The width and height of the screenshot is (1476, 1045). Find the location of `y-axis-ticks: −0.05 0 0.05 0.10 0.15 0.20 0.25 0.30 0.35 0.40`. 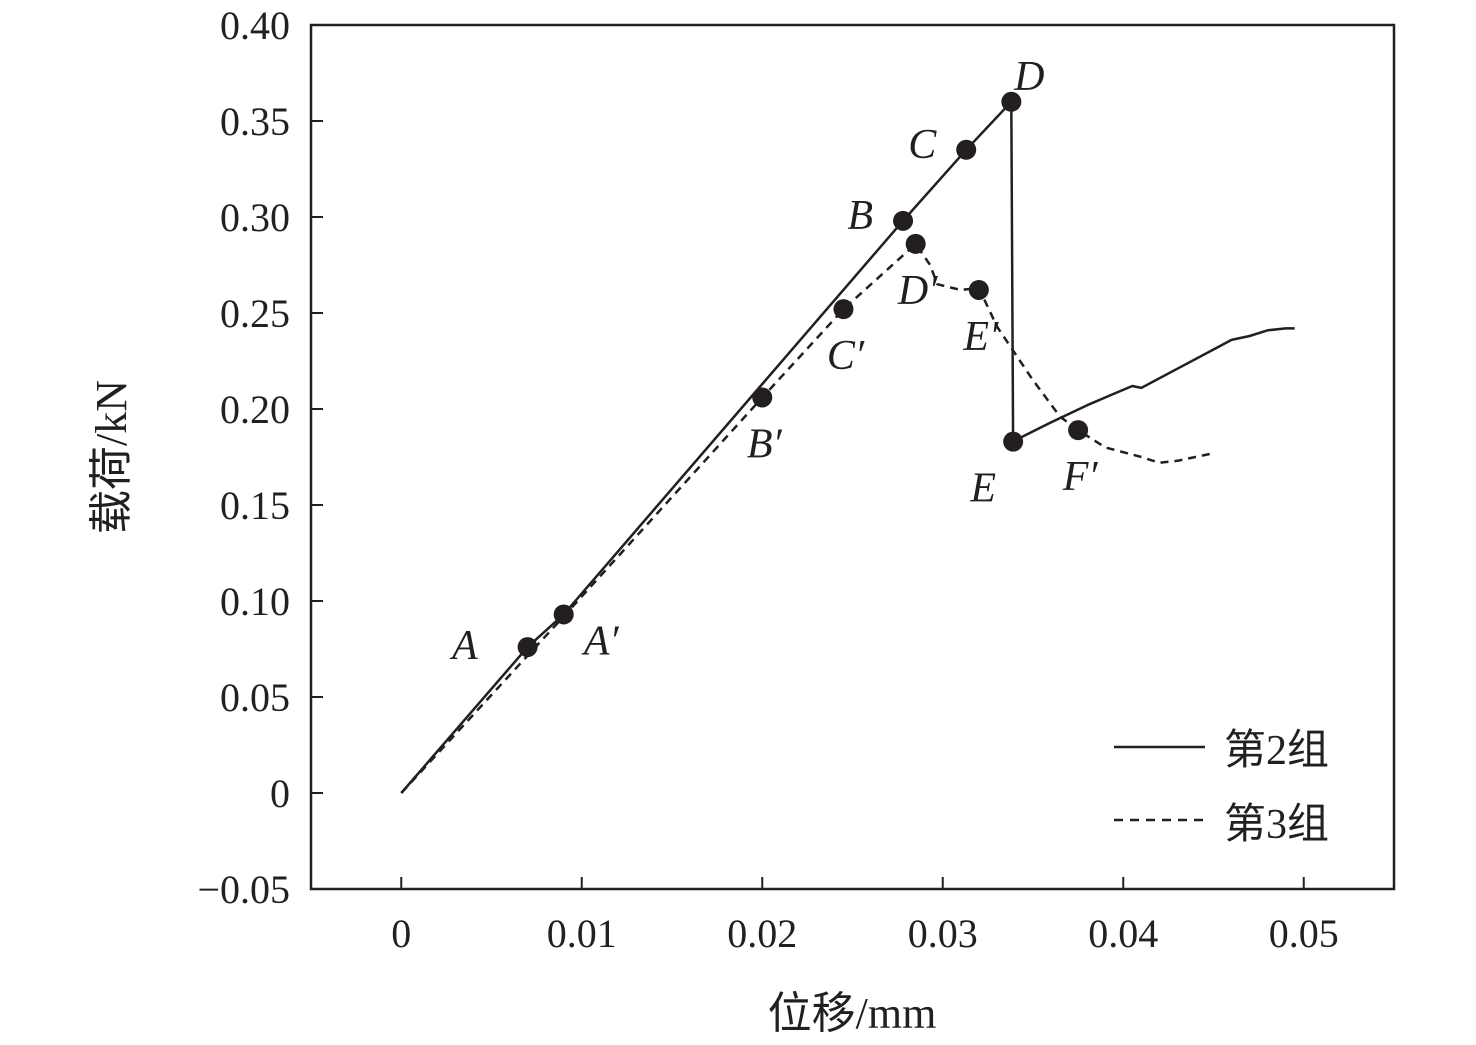

y-axis-ticks: −0.05 0 0.05 0.10 0.15 0.20 0.25 0.30 0.35 0.40 is located at coordinates (260, 457).